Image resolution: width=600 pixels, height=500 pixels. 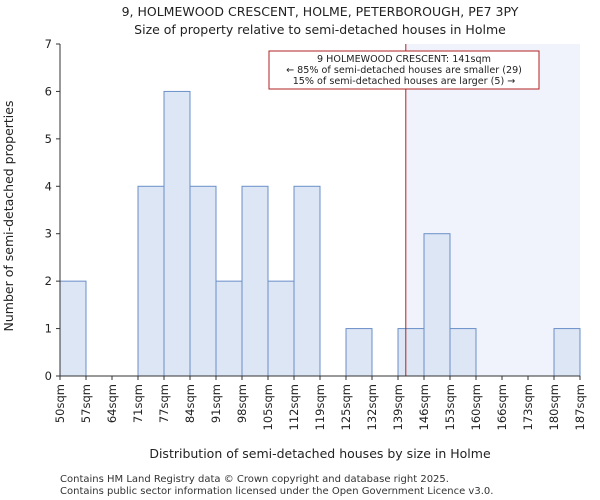 What do you see at coordinates (424, 407) in the screenshot?
I see `x-tick-label: 146sqm` at bounding box center [424, 407].